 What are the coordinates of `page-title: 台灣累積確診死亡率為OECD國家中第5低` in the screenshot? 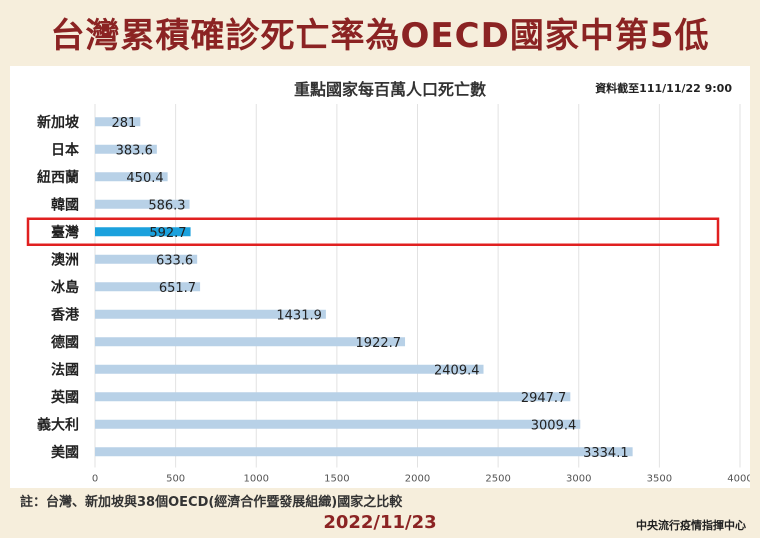 It's located at (380, 35).